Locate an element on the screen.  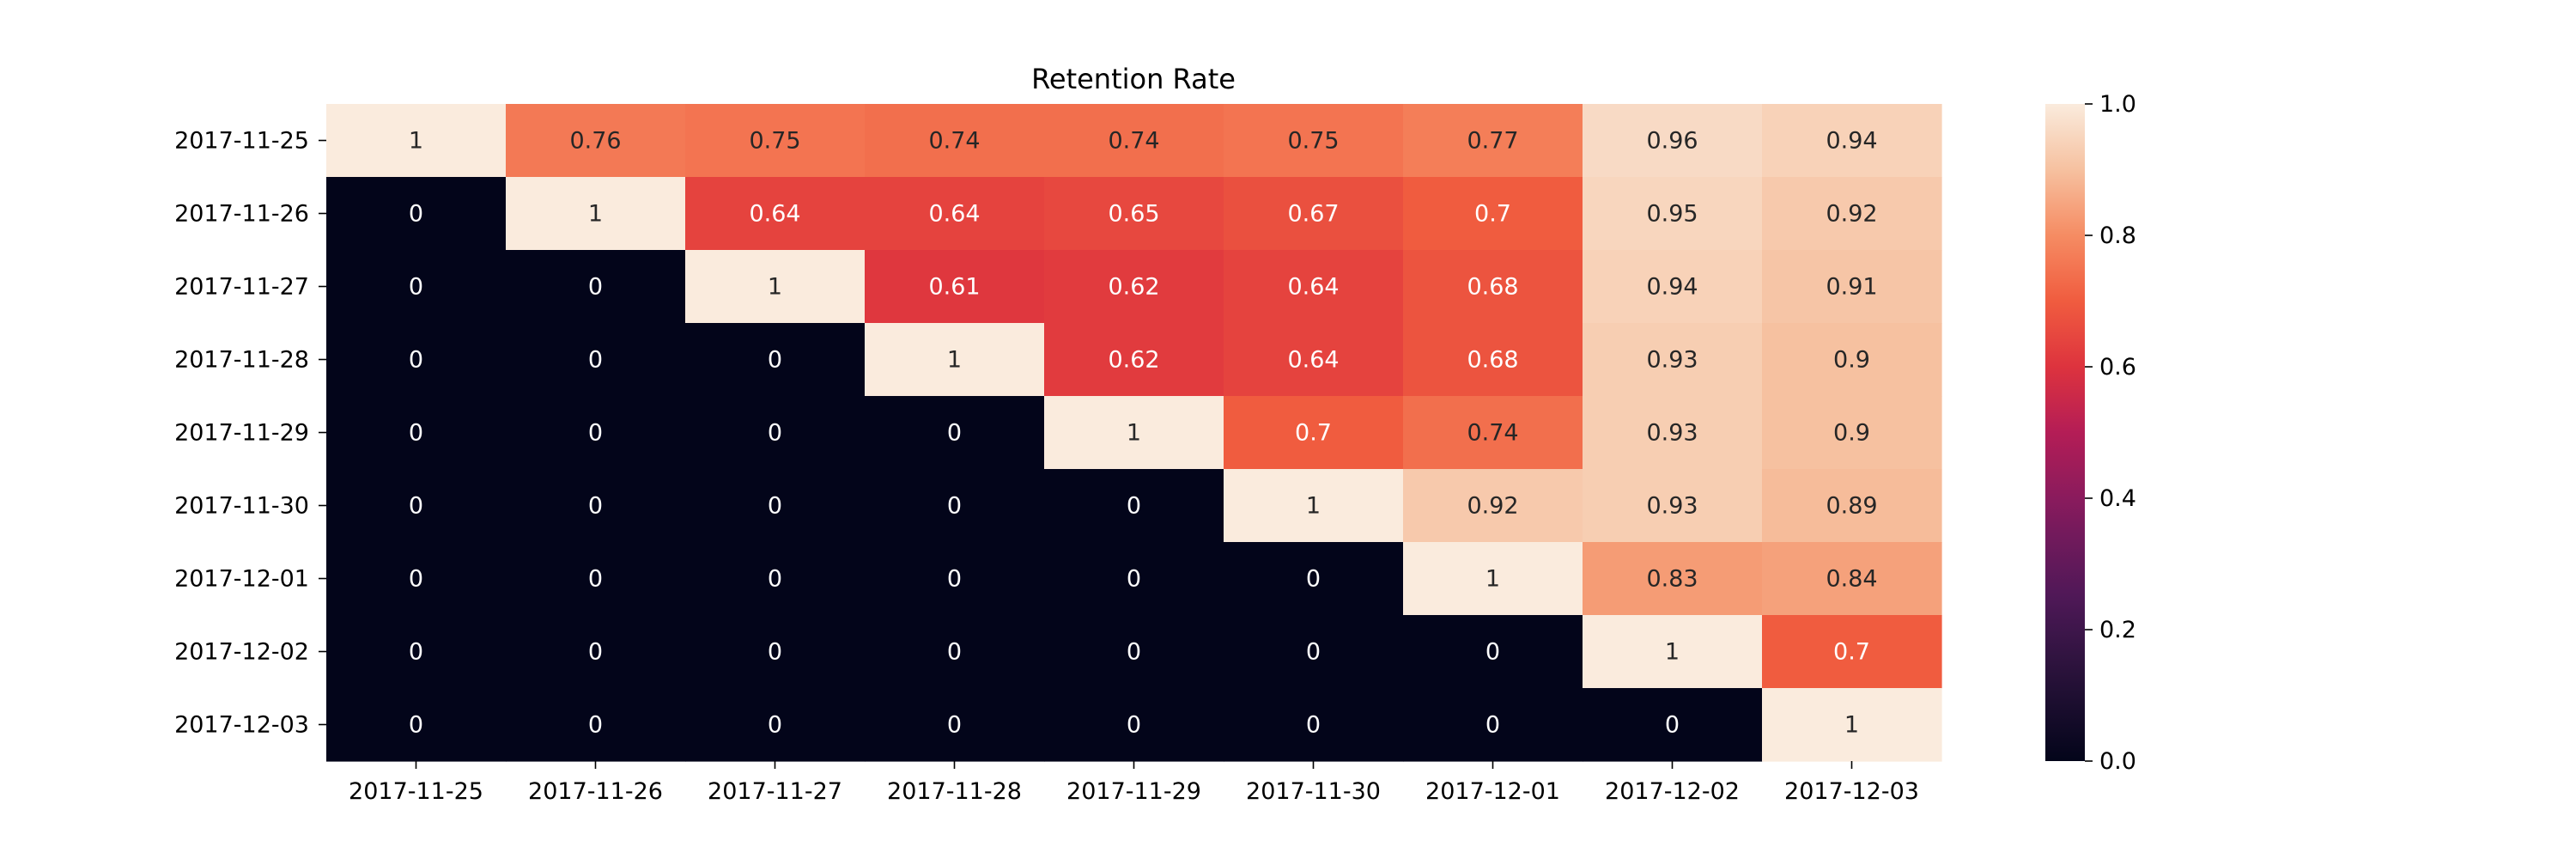
cell-value-label: 0.68 is located at coordinates (1492, 287).